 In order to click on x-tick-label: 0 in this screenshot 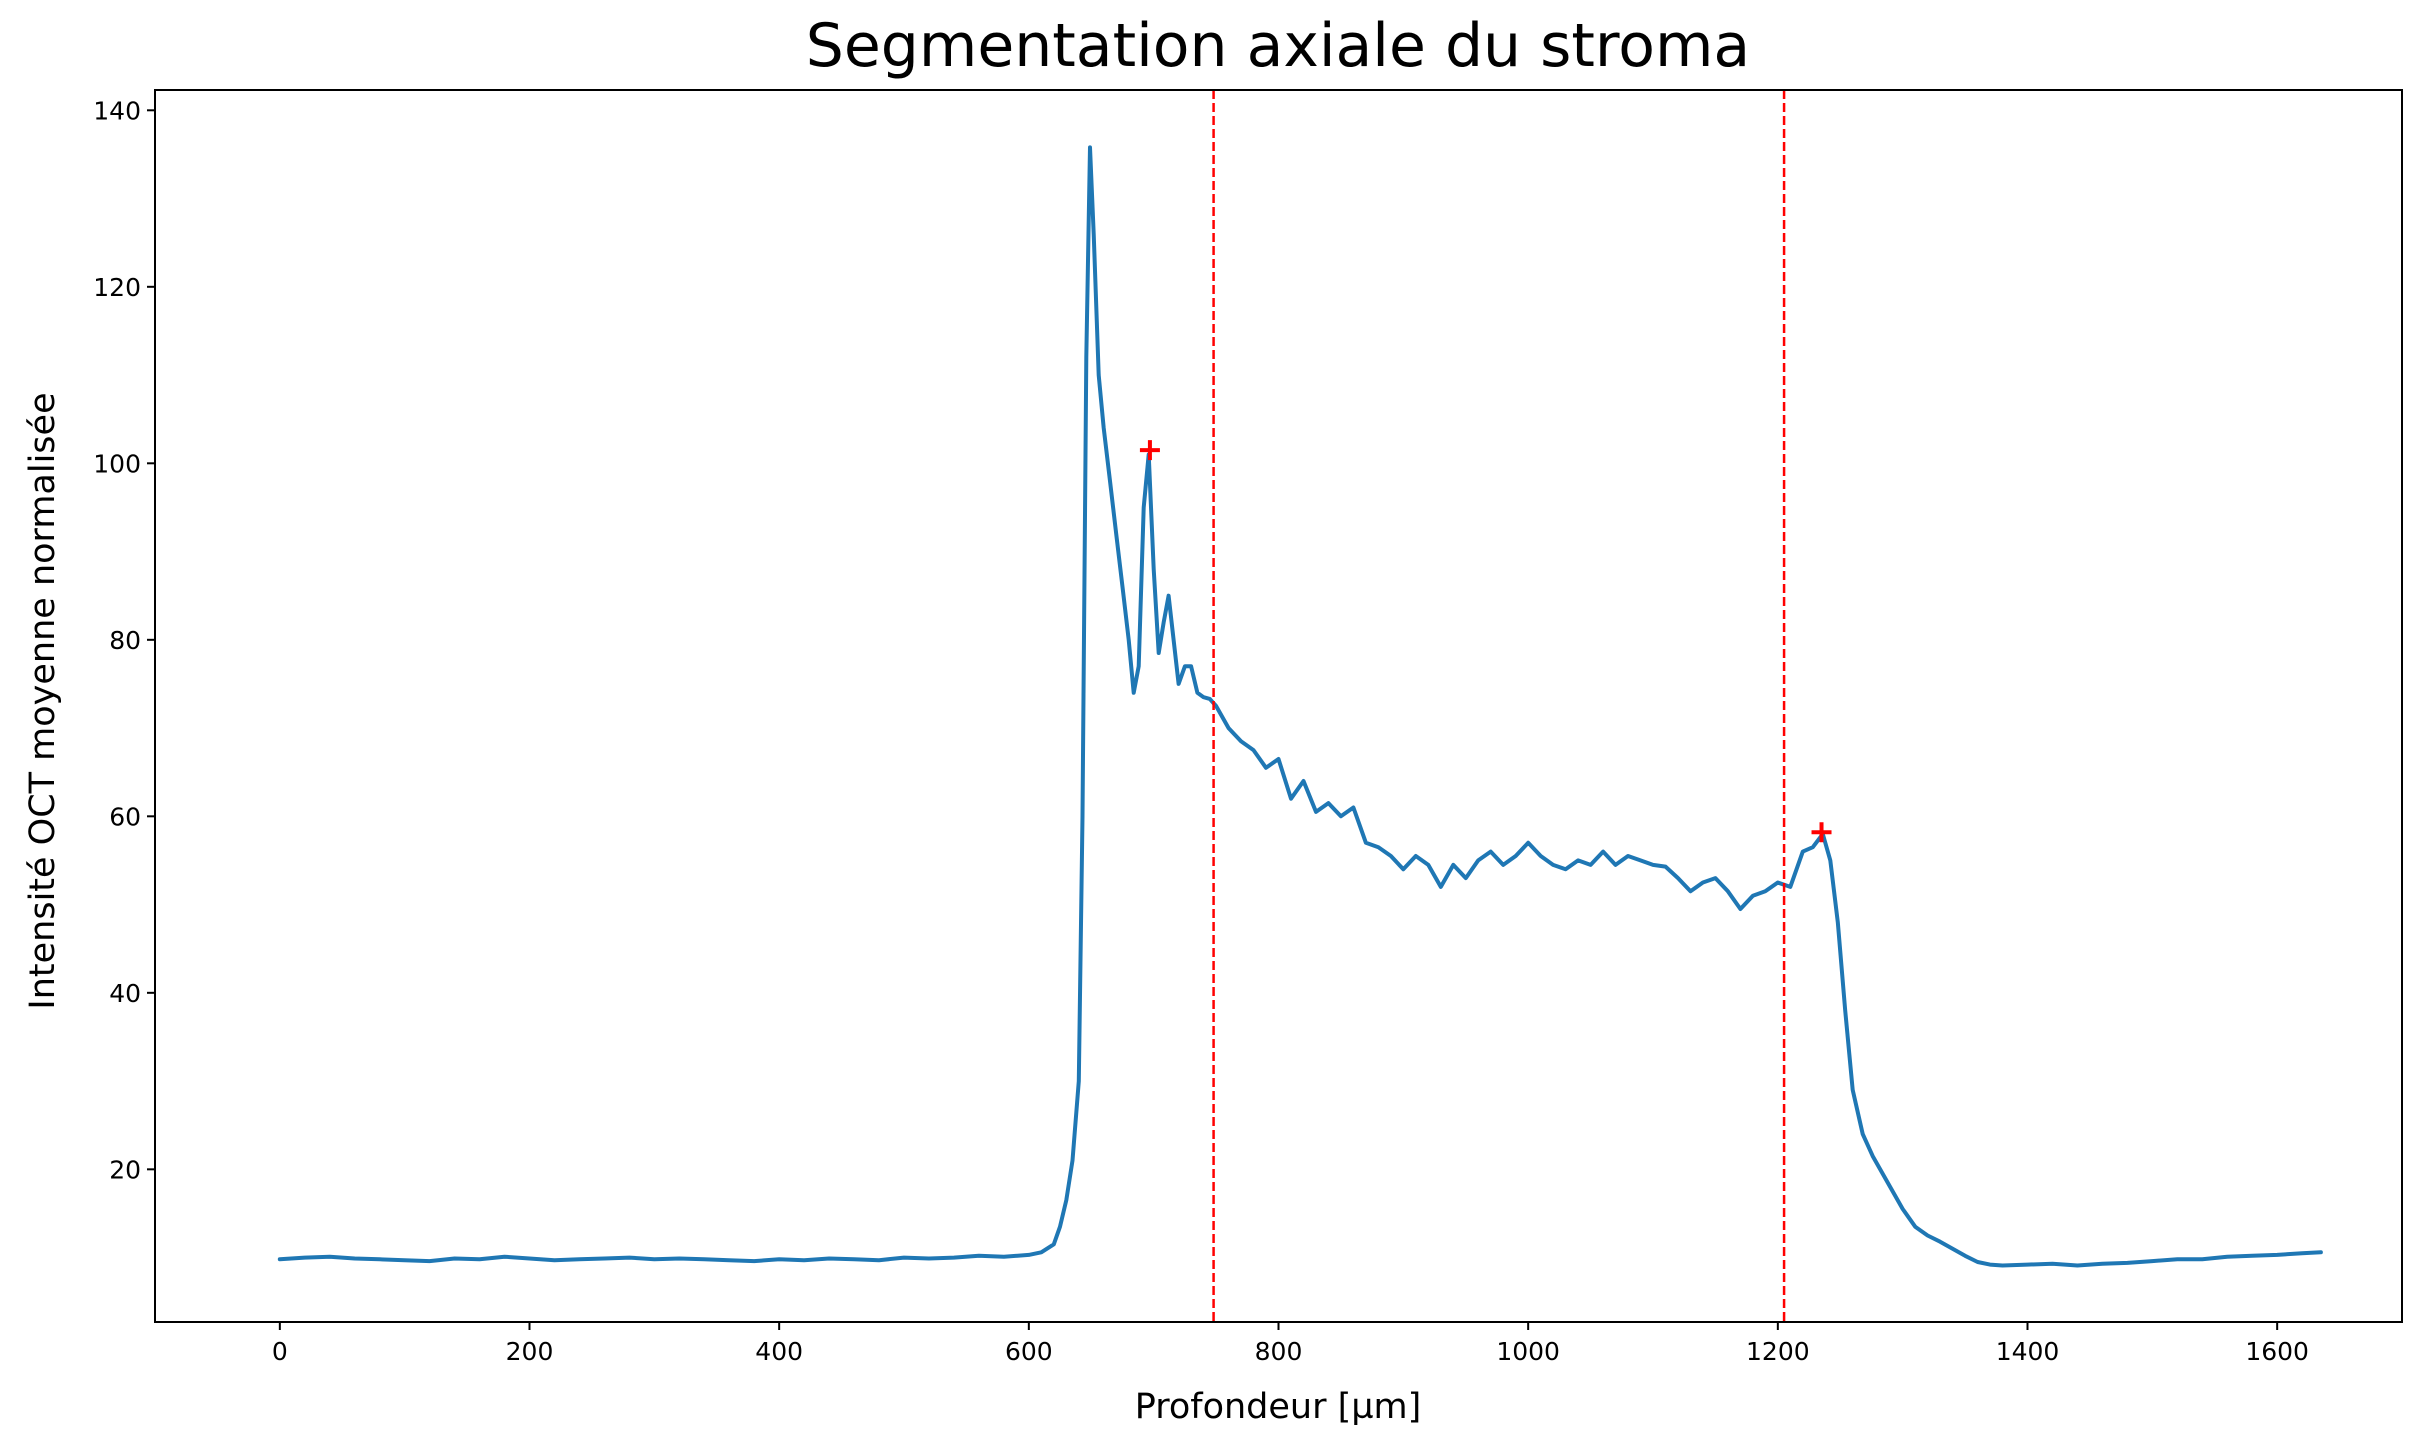, I will do `click(280, 1351)`.